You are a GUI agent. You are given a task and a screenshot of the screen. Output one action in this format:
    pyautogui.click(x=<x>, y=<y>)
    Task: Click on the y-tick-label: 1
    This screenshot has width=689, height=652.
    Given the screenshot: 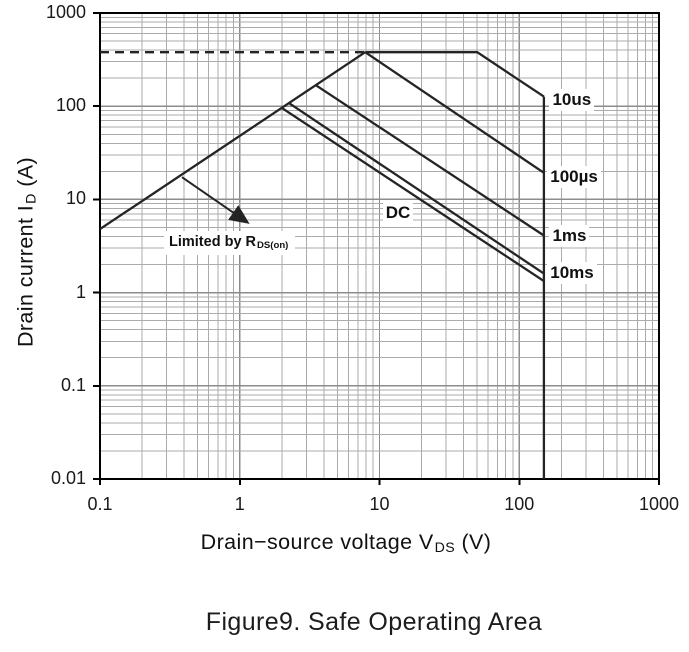 What is the action you would take?
    pyautogui.click(x=80, y=291)
    